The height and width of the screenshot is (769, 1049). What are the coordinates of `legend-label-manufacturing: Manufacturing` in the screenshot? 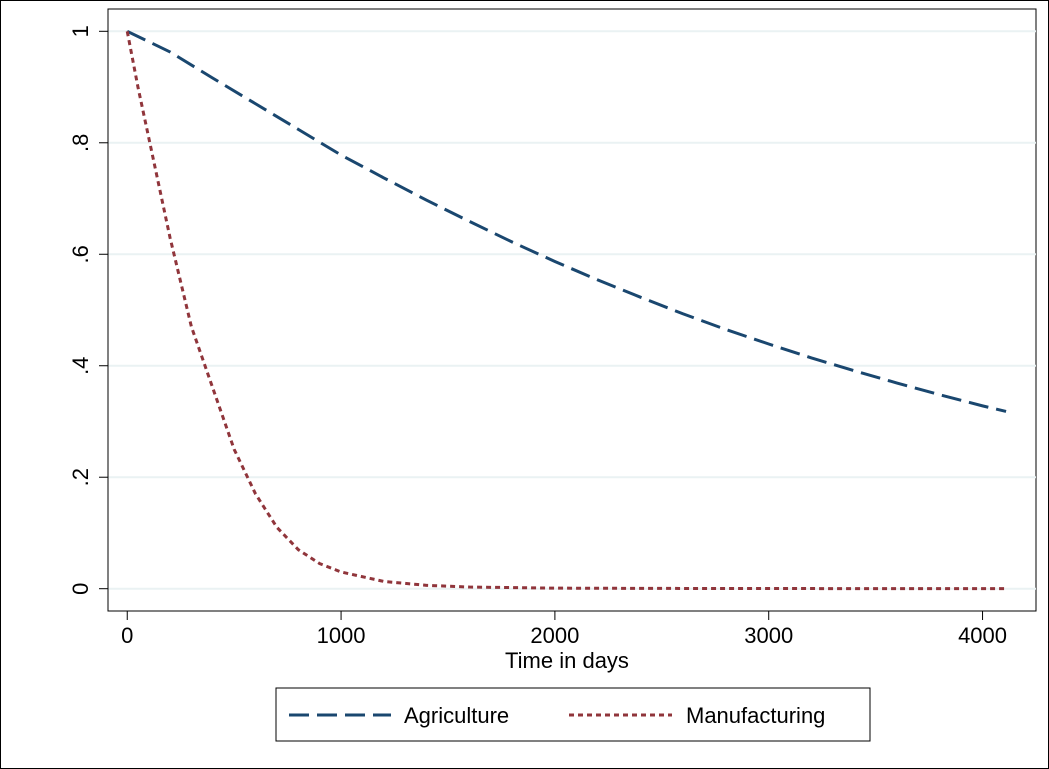 It's located at (755, 715).